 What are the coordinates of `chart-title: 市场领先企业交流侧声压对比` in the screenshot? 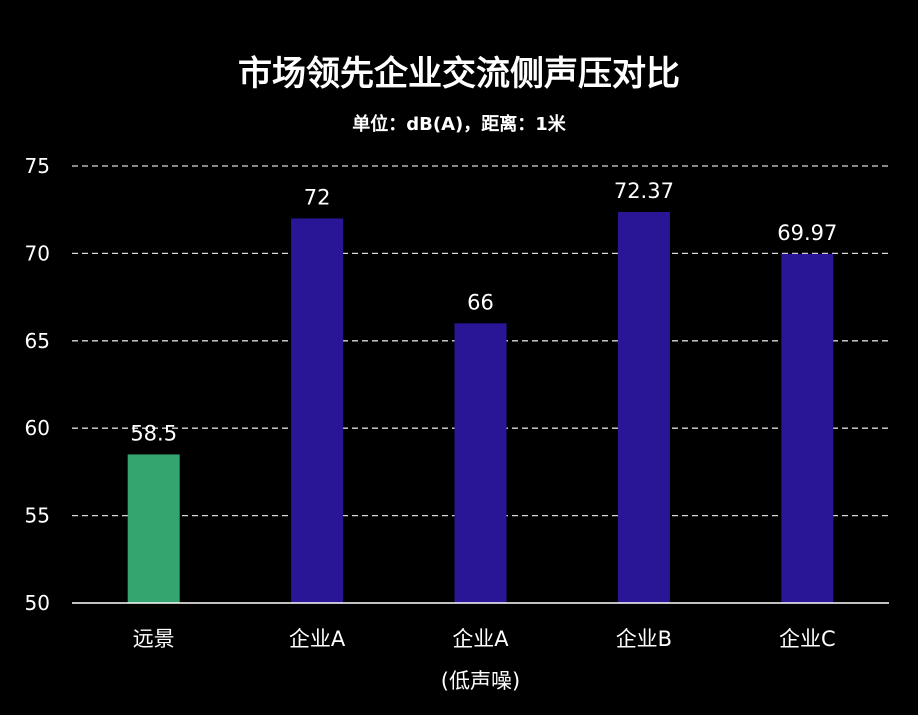 It's located at (459, 74).